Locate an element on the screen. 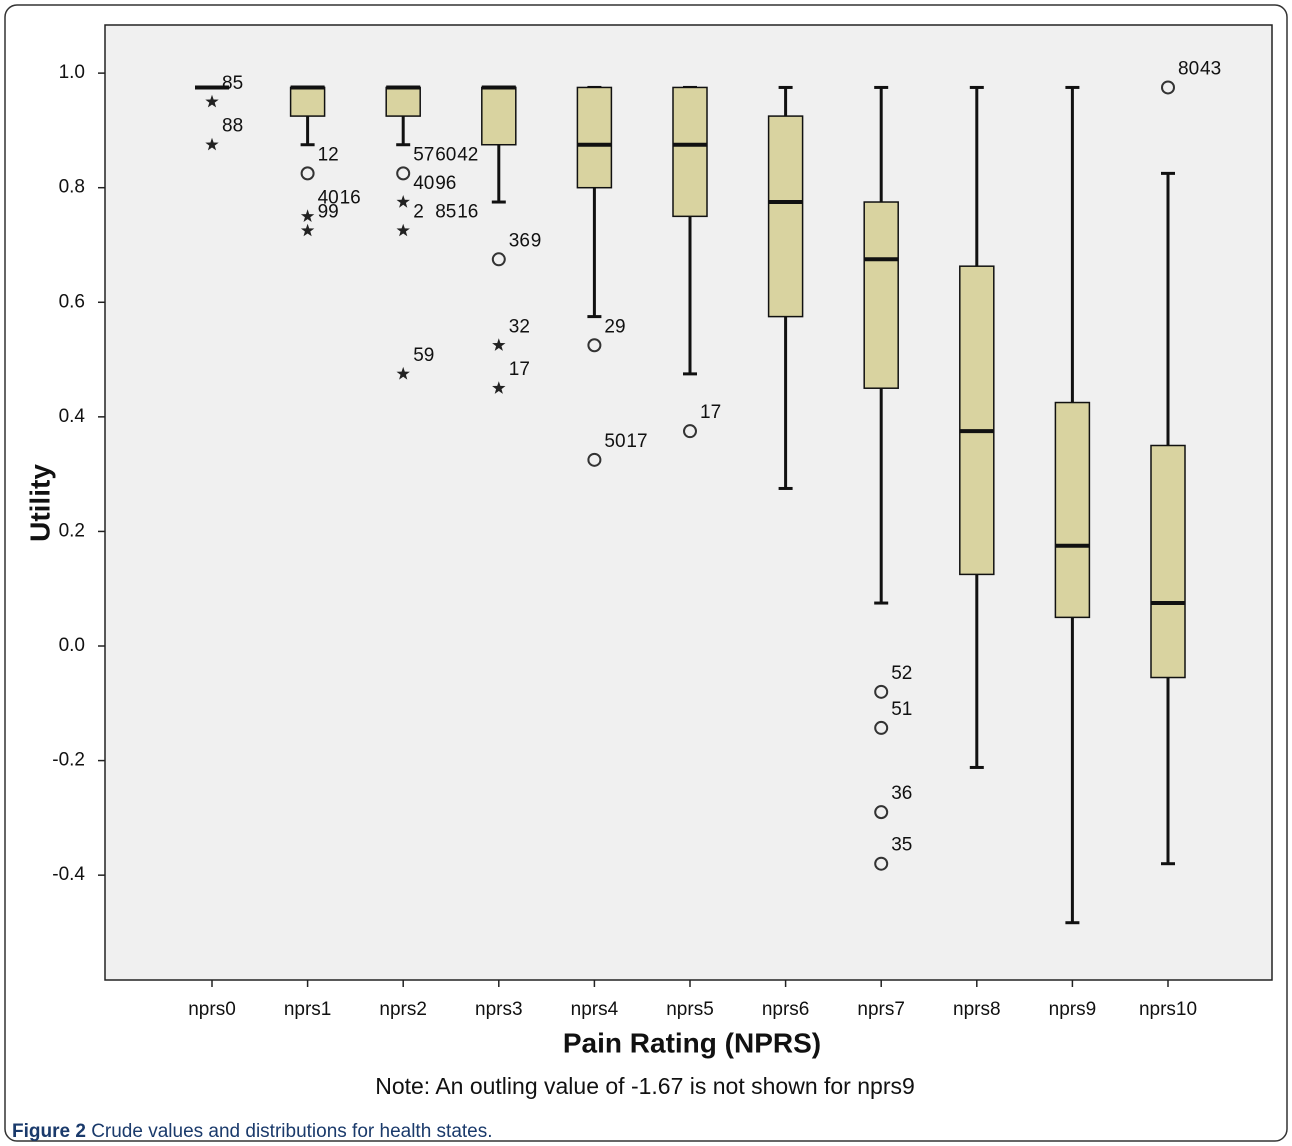 The width and height of the screenshot is (1292, 1146). x-tick-label: nprs8 is located at coordinates (977, 1009).